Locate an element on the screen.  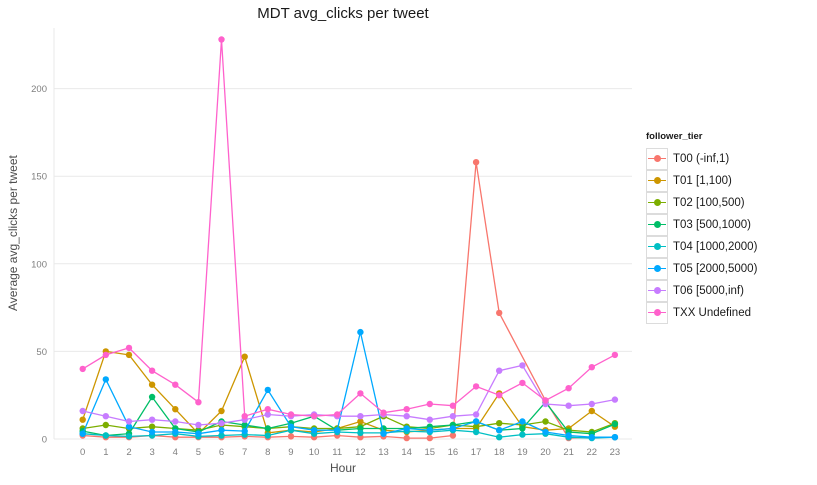
x-tick-label: 5 is located at coordinates (198, 452).